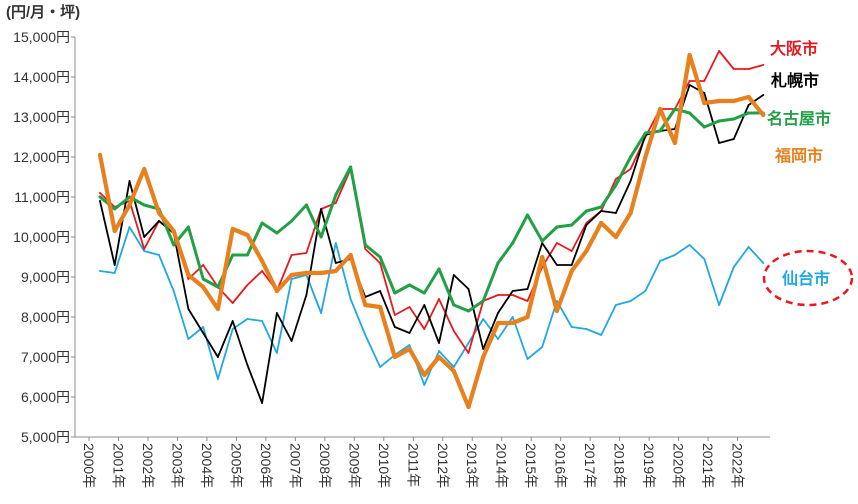  I want to click on x-tick-label: 2020年, so click(679, 465).